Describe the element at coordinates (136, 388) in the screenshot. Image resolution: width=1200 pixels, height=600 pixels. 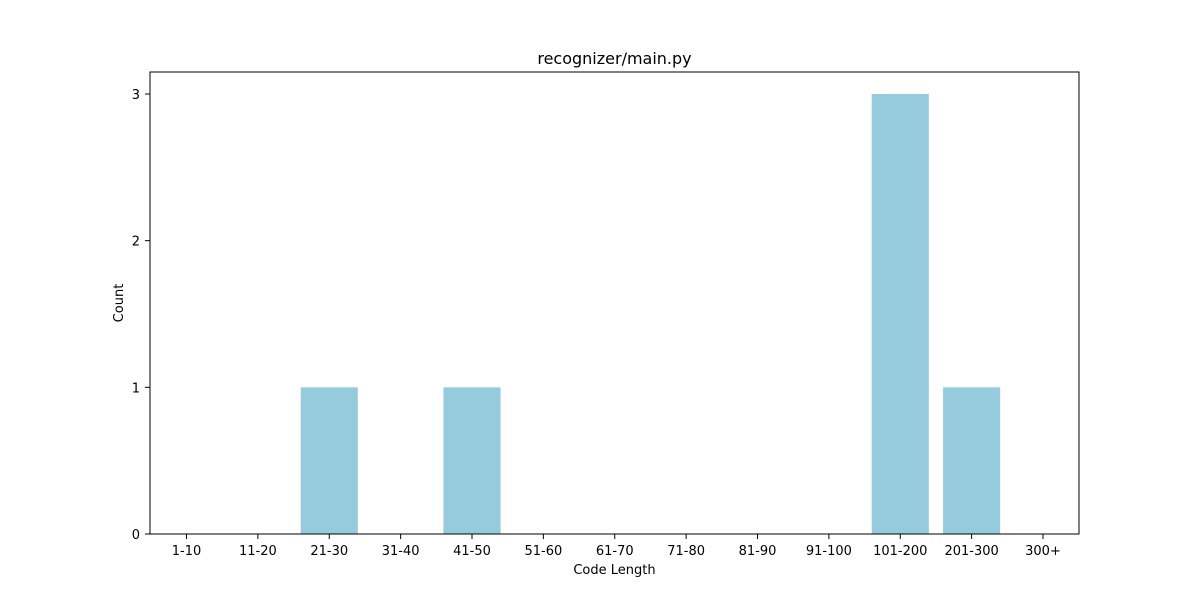
I see `y-tick-label: 1` at that location.